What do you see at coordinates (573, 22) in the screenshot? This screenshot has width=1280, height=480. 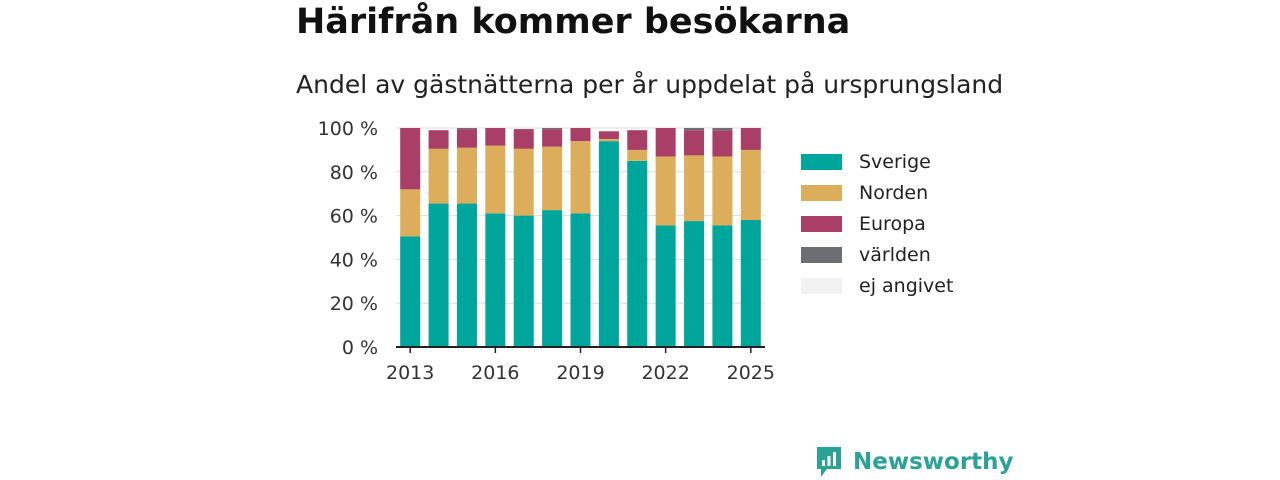 I see `chart-title: Härifrån kommer besökarna` at bounding box center [573, 22].